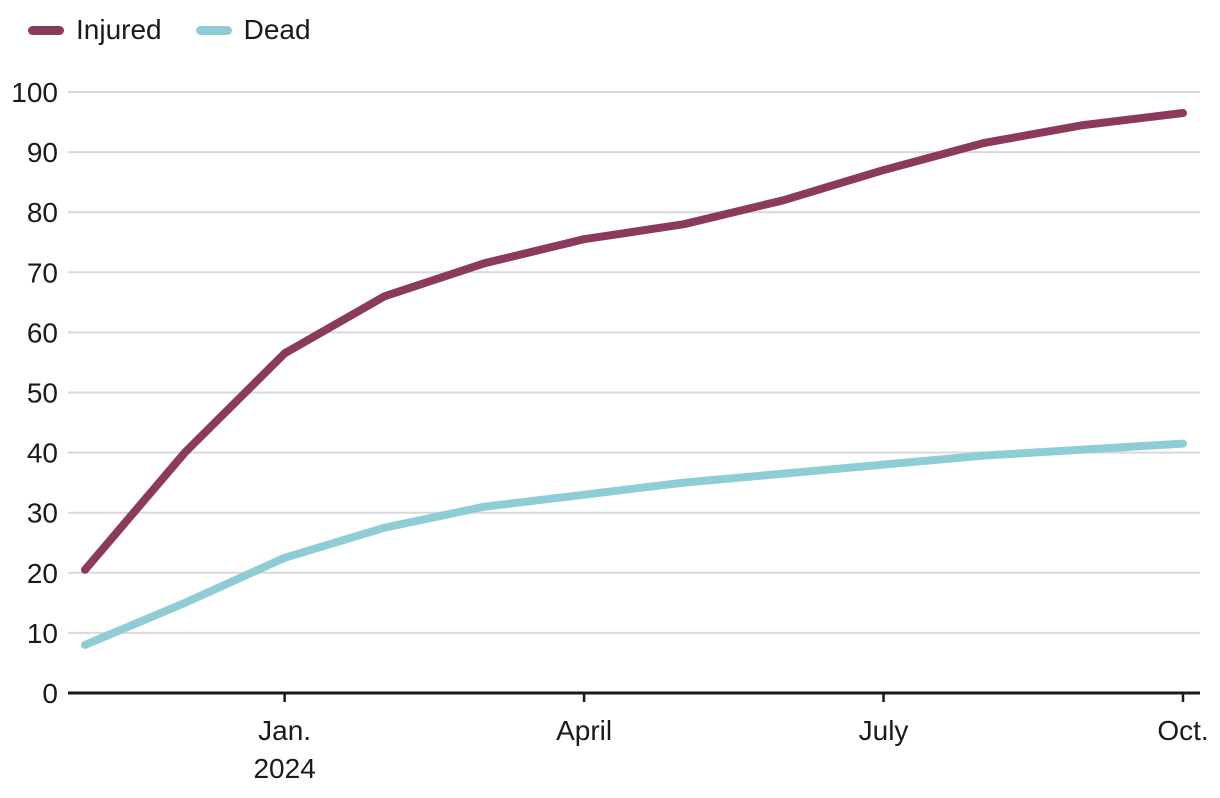 The width and height of the screenshot is (1220, 798). What do you see at coordinates (884, 730) in the screenshot?
I see `x-axis-tick-label: July` at bounding box center [884, 730].